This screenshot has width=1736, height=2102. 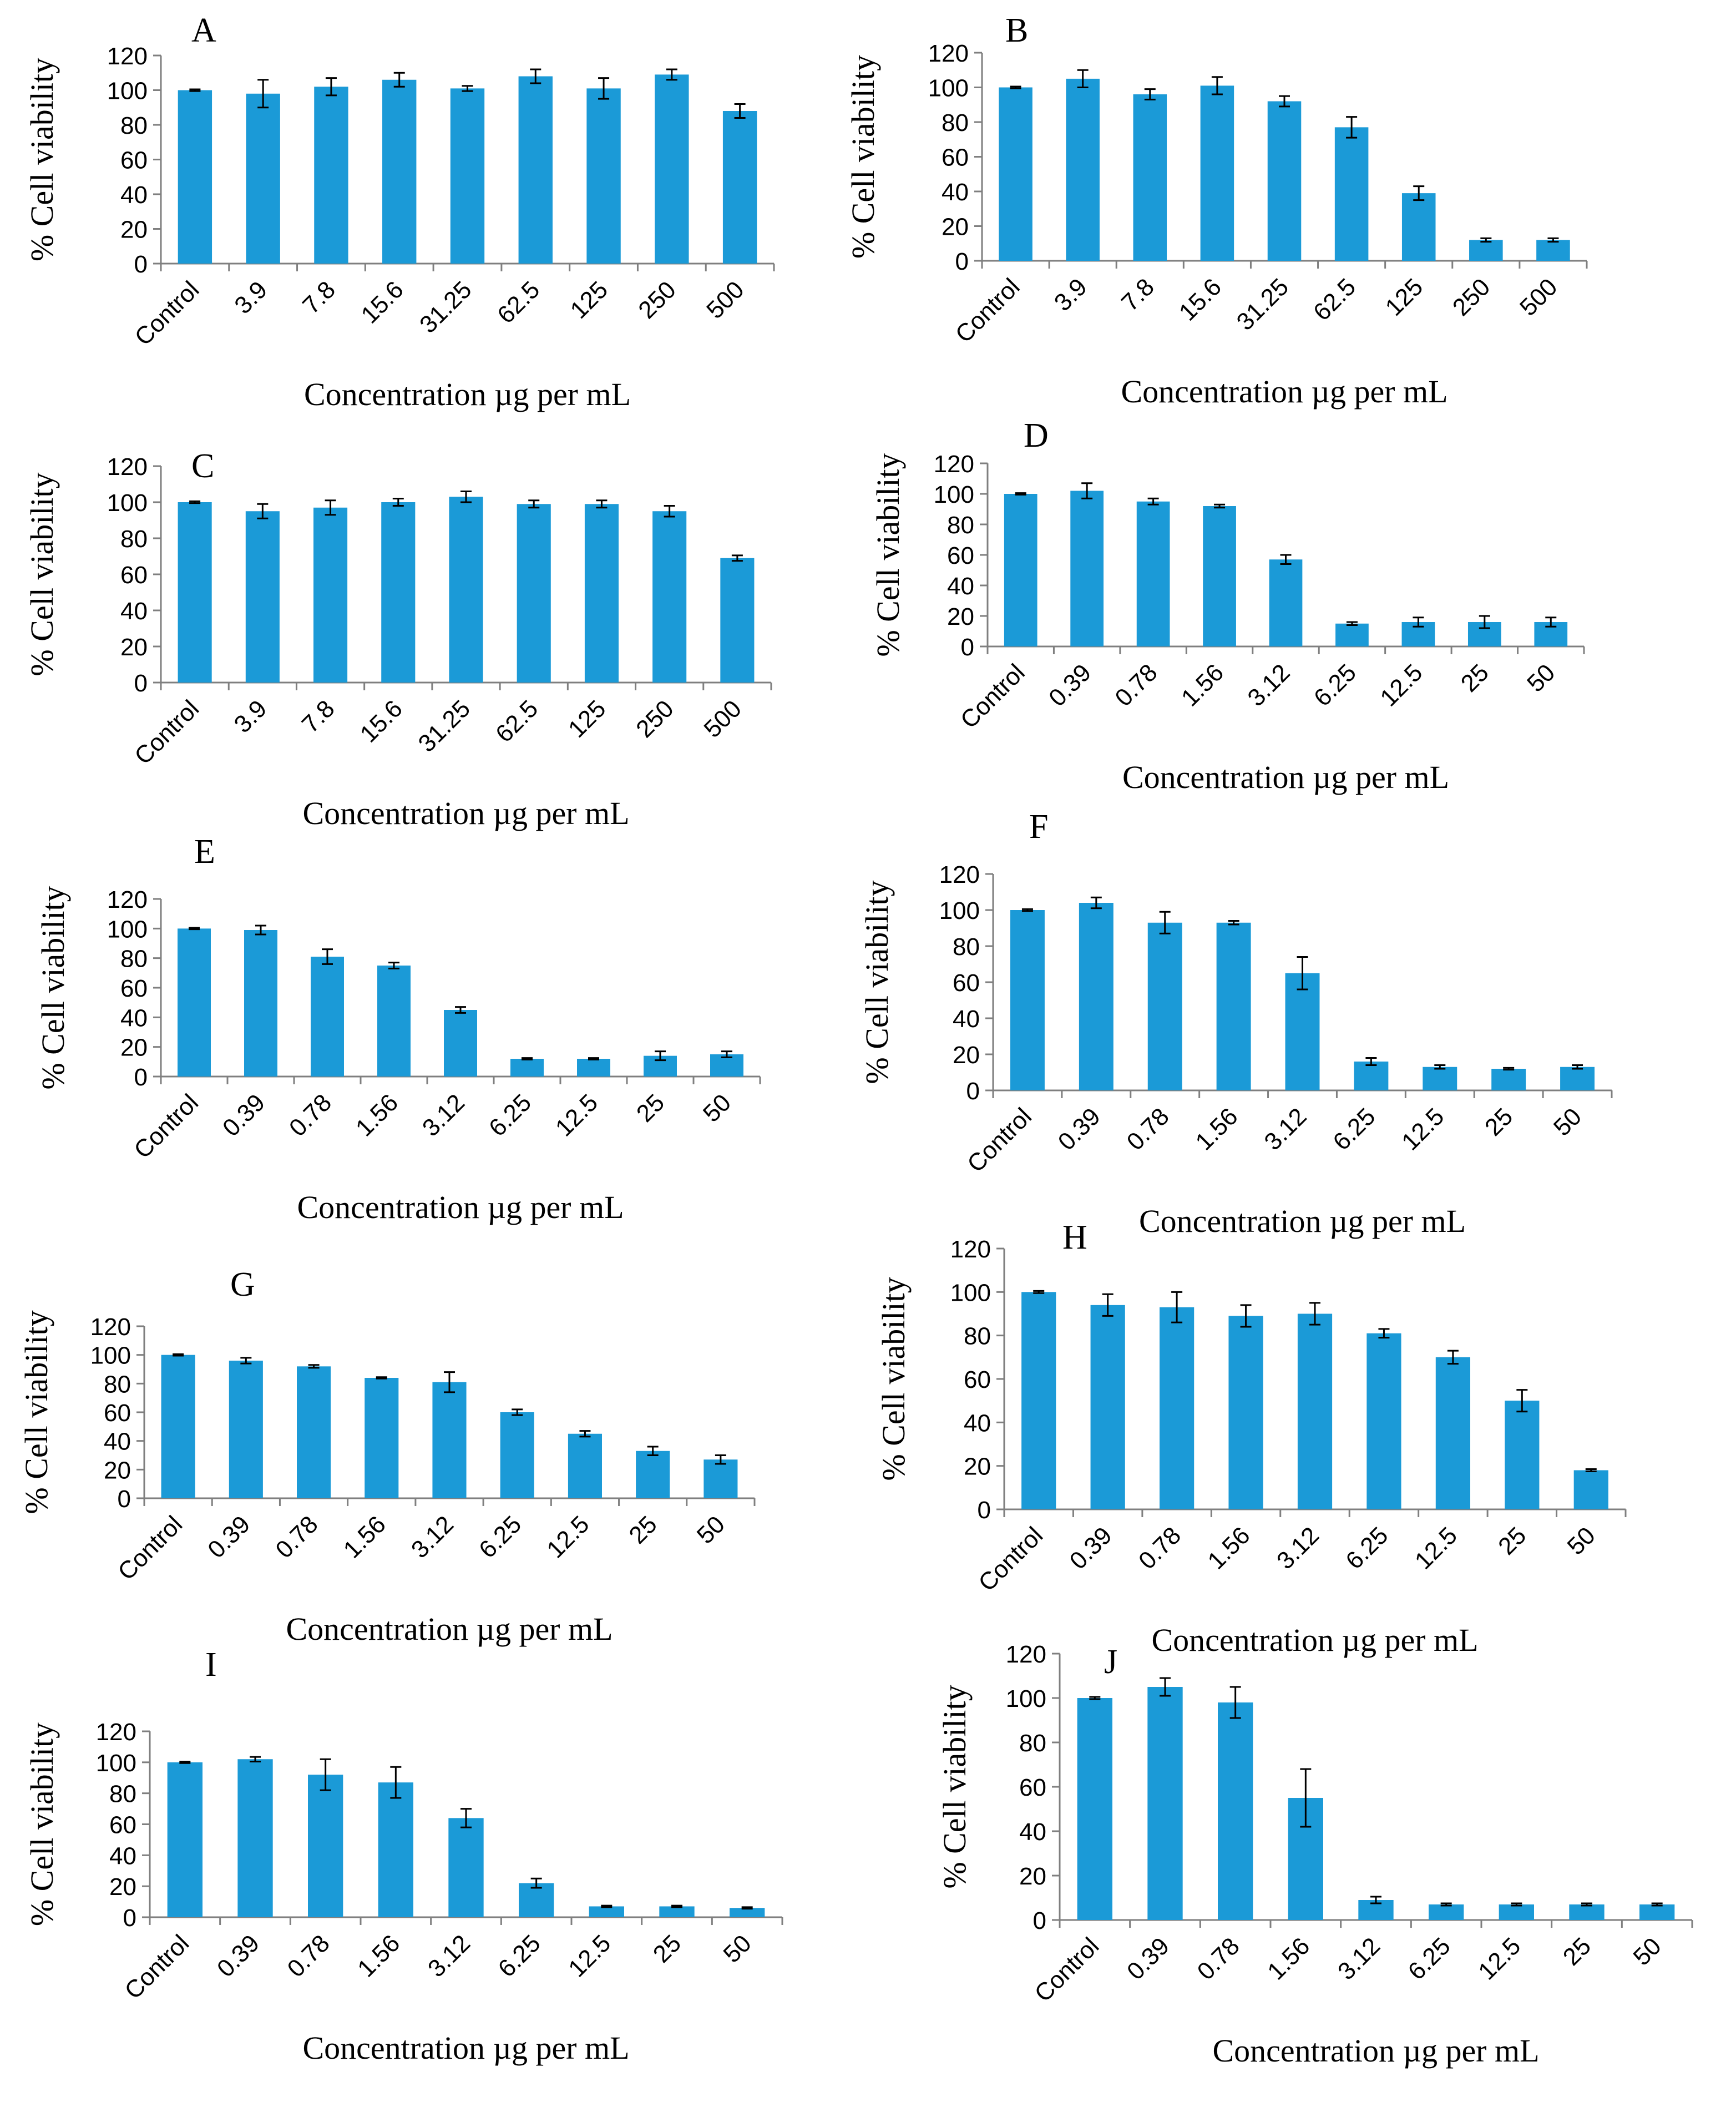 I want to click on y-tick-label: 120, so click(x=116, y=1733).